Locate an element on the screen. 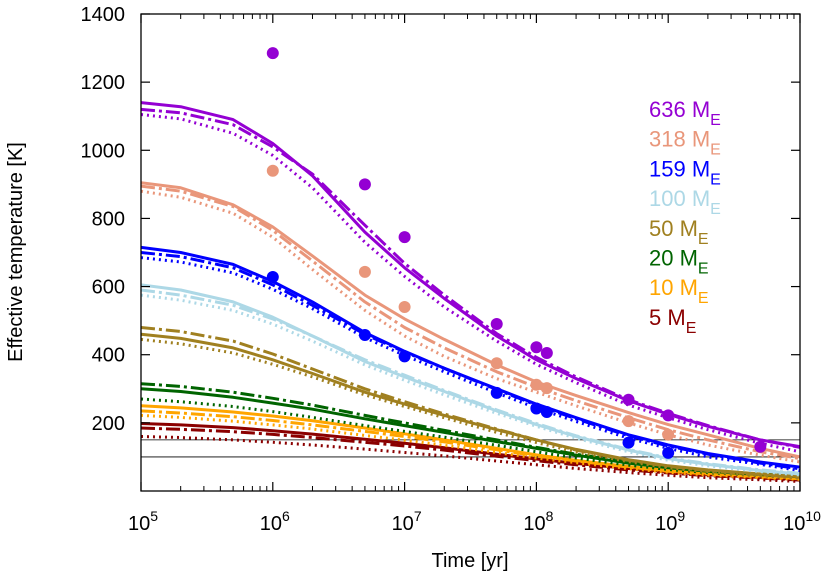  y-tick-label: 800 is located at coordinates (108, 219).